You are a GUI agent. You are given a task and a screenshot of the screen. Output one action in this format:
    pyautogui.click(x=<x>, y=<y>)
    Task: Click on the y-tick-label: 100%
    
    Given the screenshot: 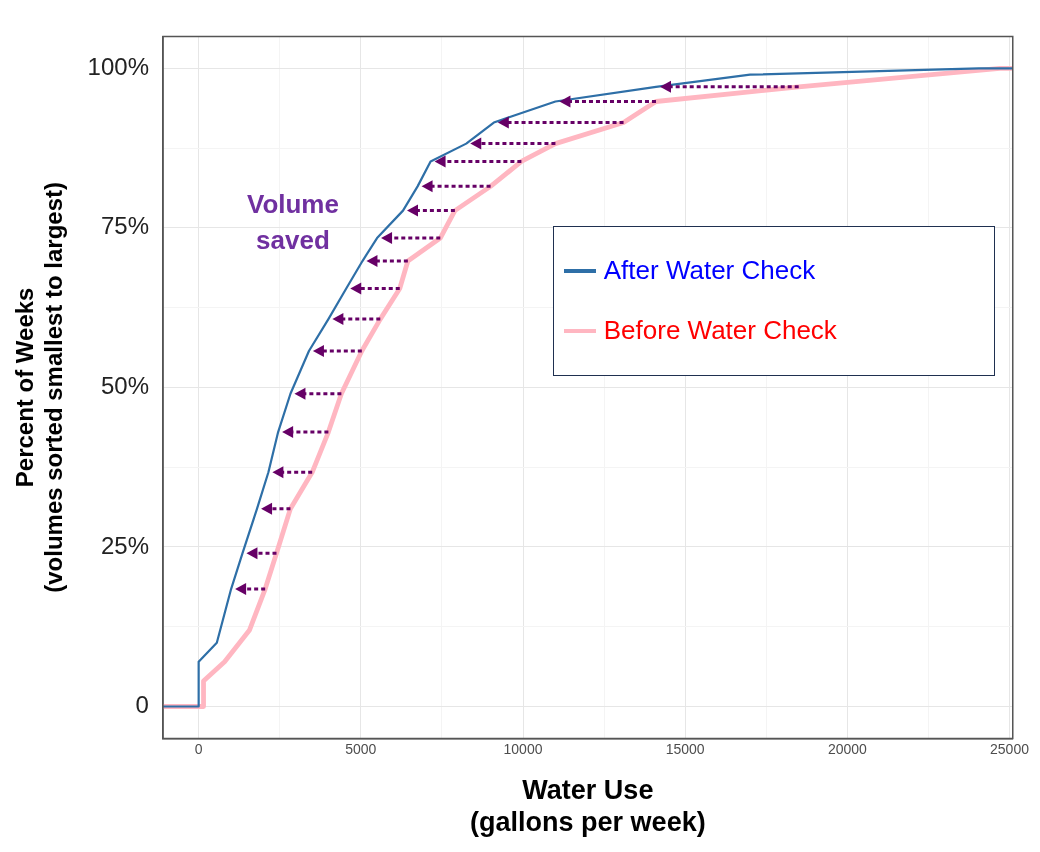 What is the action you would take?
    pyautogui.click(x=118, y=66)
    